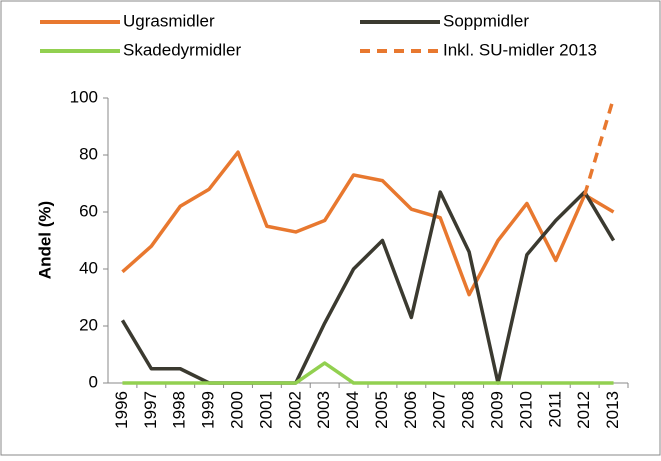 This screenshot has width=661, height=461. What do you see at coordinates (150, 410) in the screenshot?
I see `x-tick-label: 1997` at bounding box center [150, 410].